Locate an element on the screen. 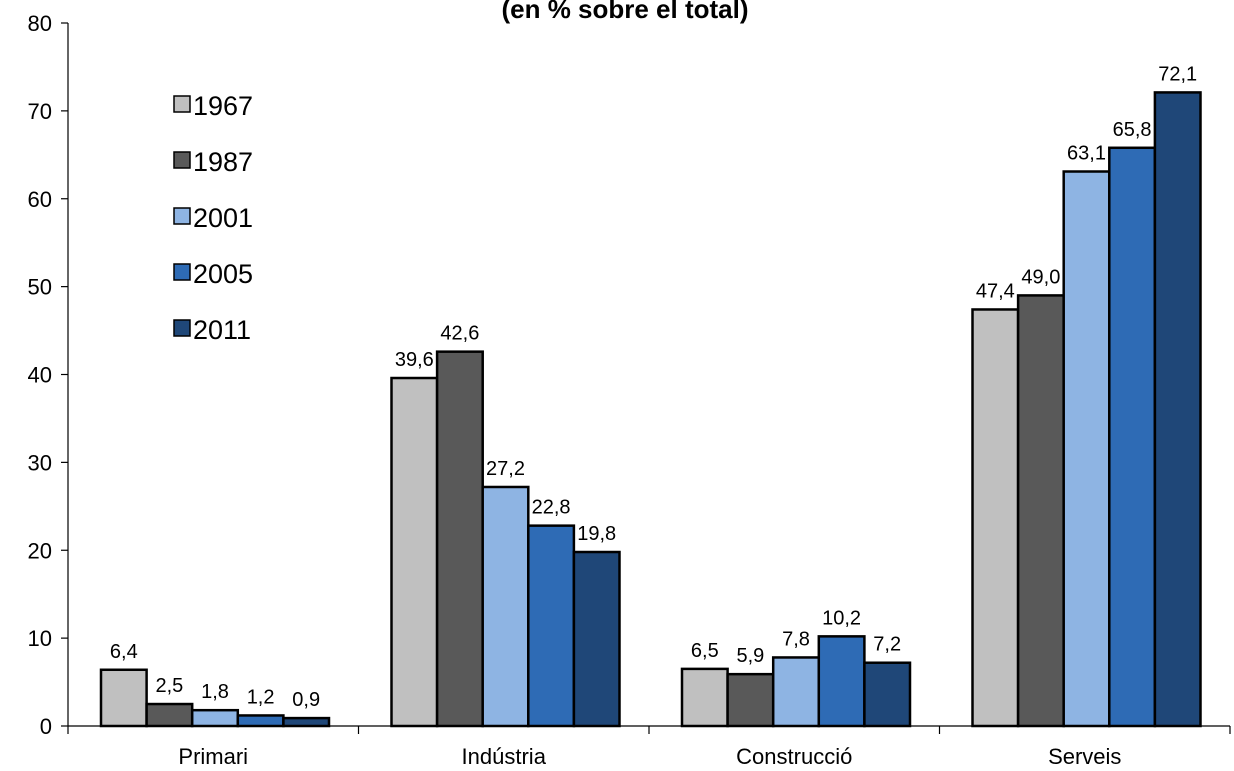  legend: 1967 1987 2001 2005 2011 is located at coordinates (213, 218).